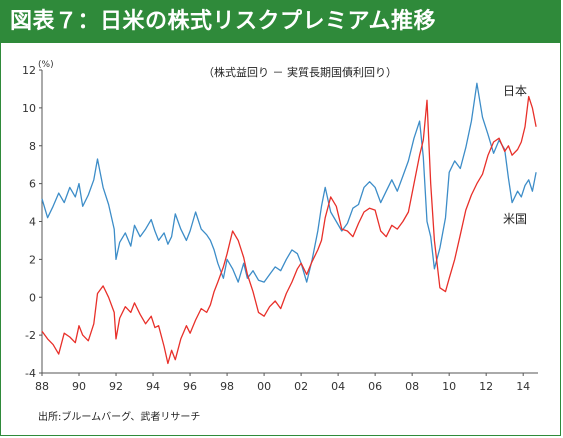 The width and height of the screenshot is (563, 438). Describe the element at coordinates (515, 91) in the screenshot. I see `series-label-japan: 日本` at that location.